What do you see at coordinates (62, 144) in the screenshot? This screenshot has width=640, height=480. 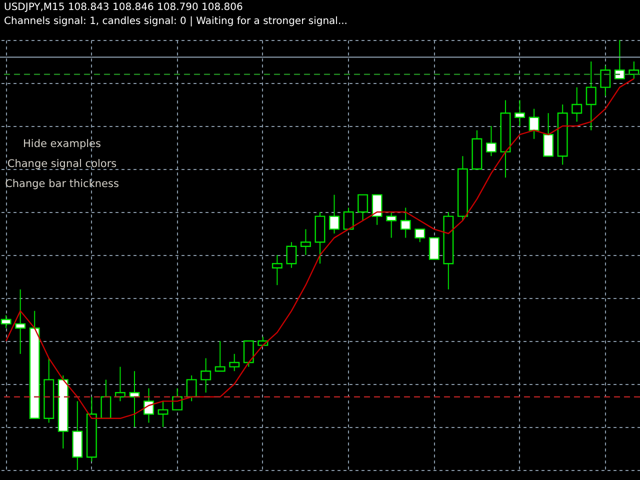 I see `annotation: Hide examples` at bounding box center [62, 144].